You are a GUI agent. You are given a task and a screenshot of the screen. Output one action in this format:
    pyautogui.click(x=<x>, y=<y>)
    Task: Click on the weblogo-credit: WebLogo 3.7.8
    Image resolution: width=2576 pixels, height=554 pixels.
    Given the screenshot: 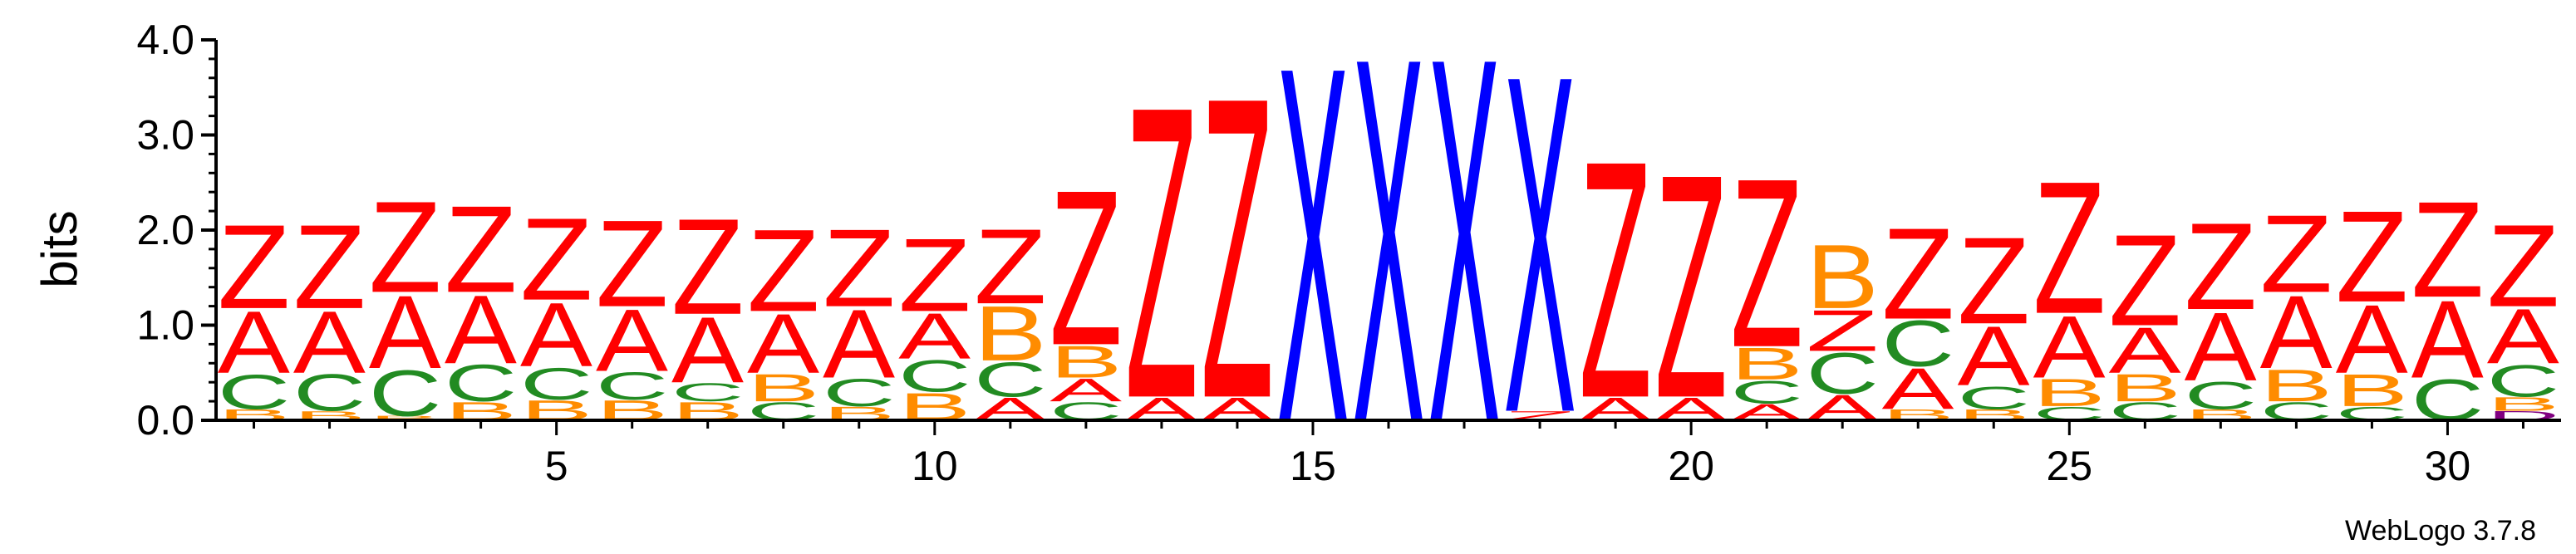 What is the action you would take?
    pyautogui.click(x=2440, y=531)
    